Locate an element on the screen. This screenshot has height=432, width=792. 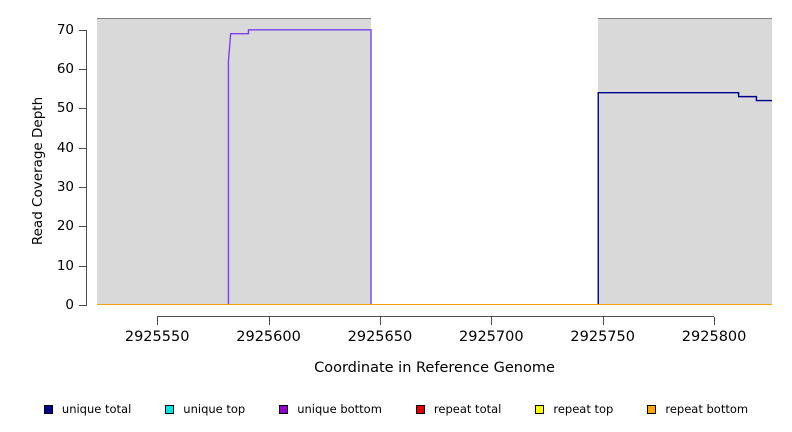
legend-label: unique total is located at coordinates (96, 409).